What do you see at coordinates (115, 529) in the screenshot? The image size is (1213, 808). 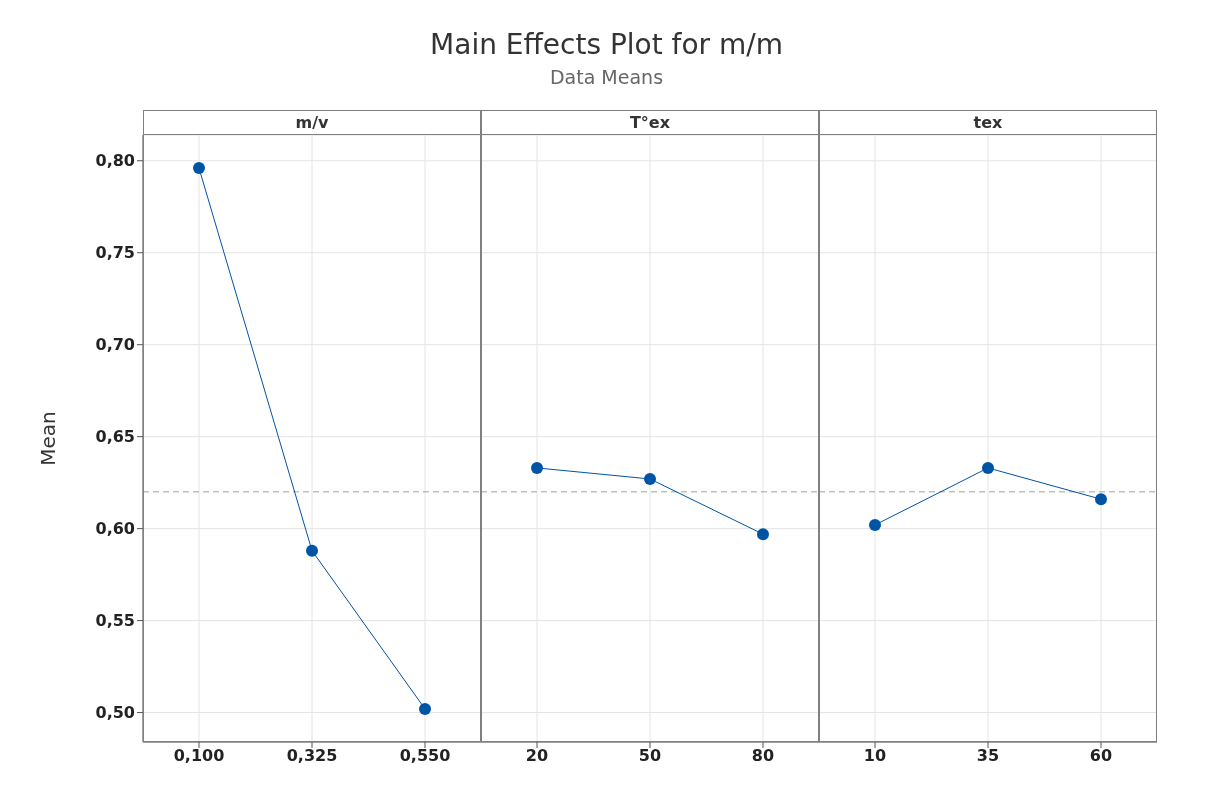 I see `y-tick-label: 0,60` at bounding box center [115, 529].